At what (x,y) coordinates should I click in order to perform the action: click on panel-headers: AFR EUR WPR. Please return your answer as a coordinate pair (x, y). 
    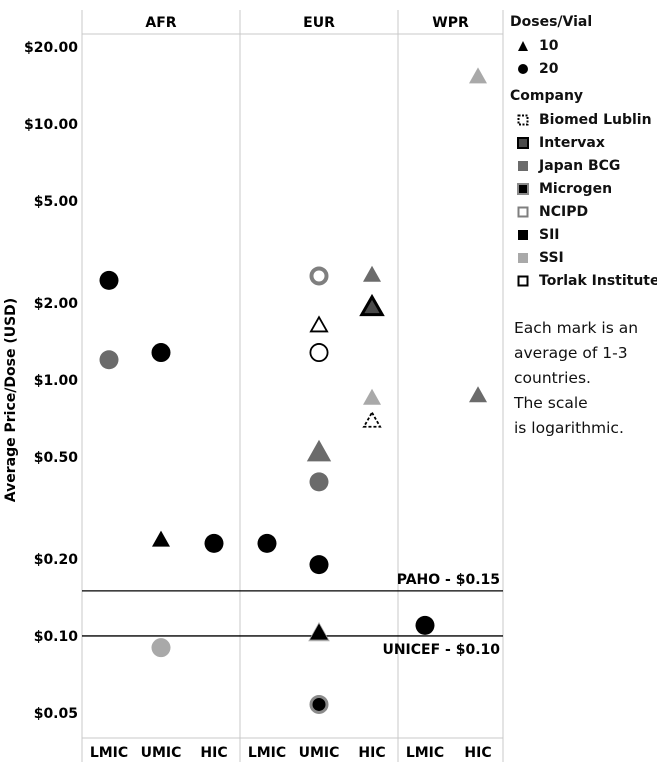
    Looking at the image, I should click on (307, 23).